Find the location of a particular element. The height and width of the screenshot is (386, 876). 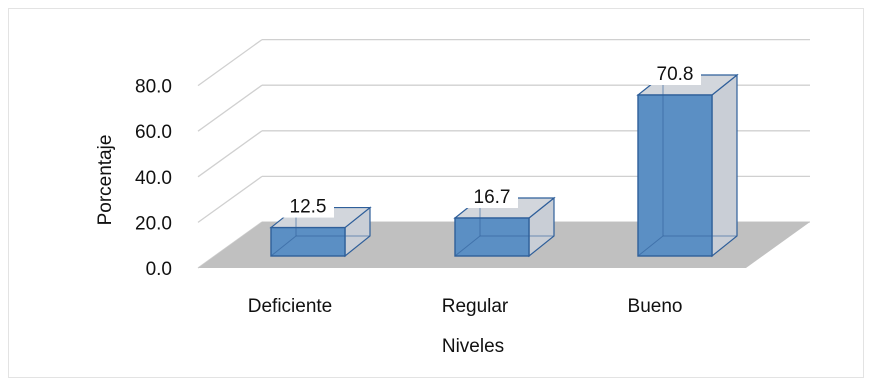

data-label: 70.8 is located at coordinates (675, 74).